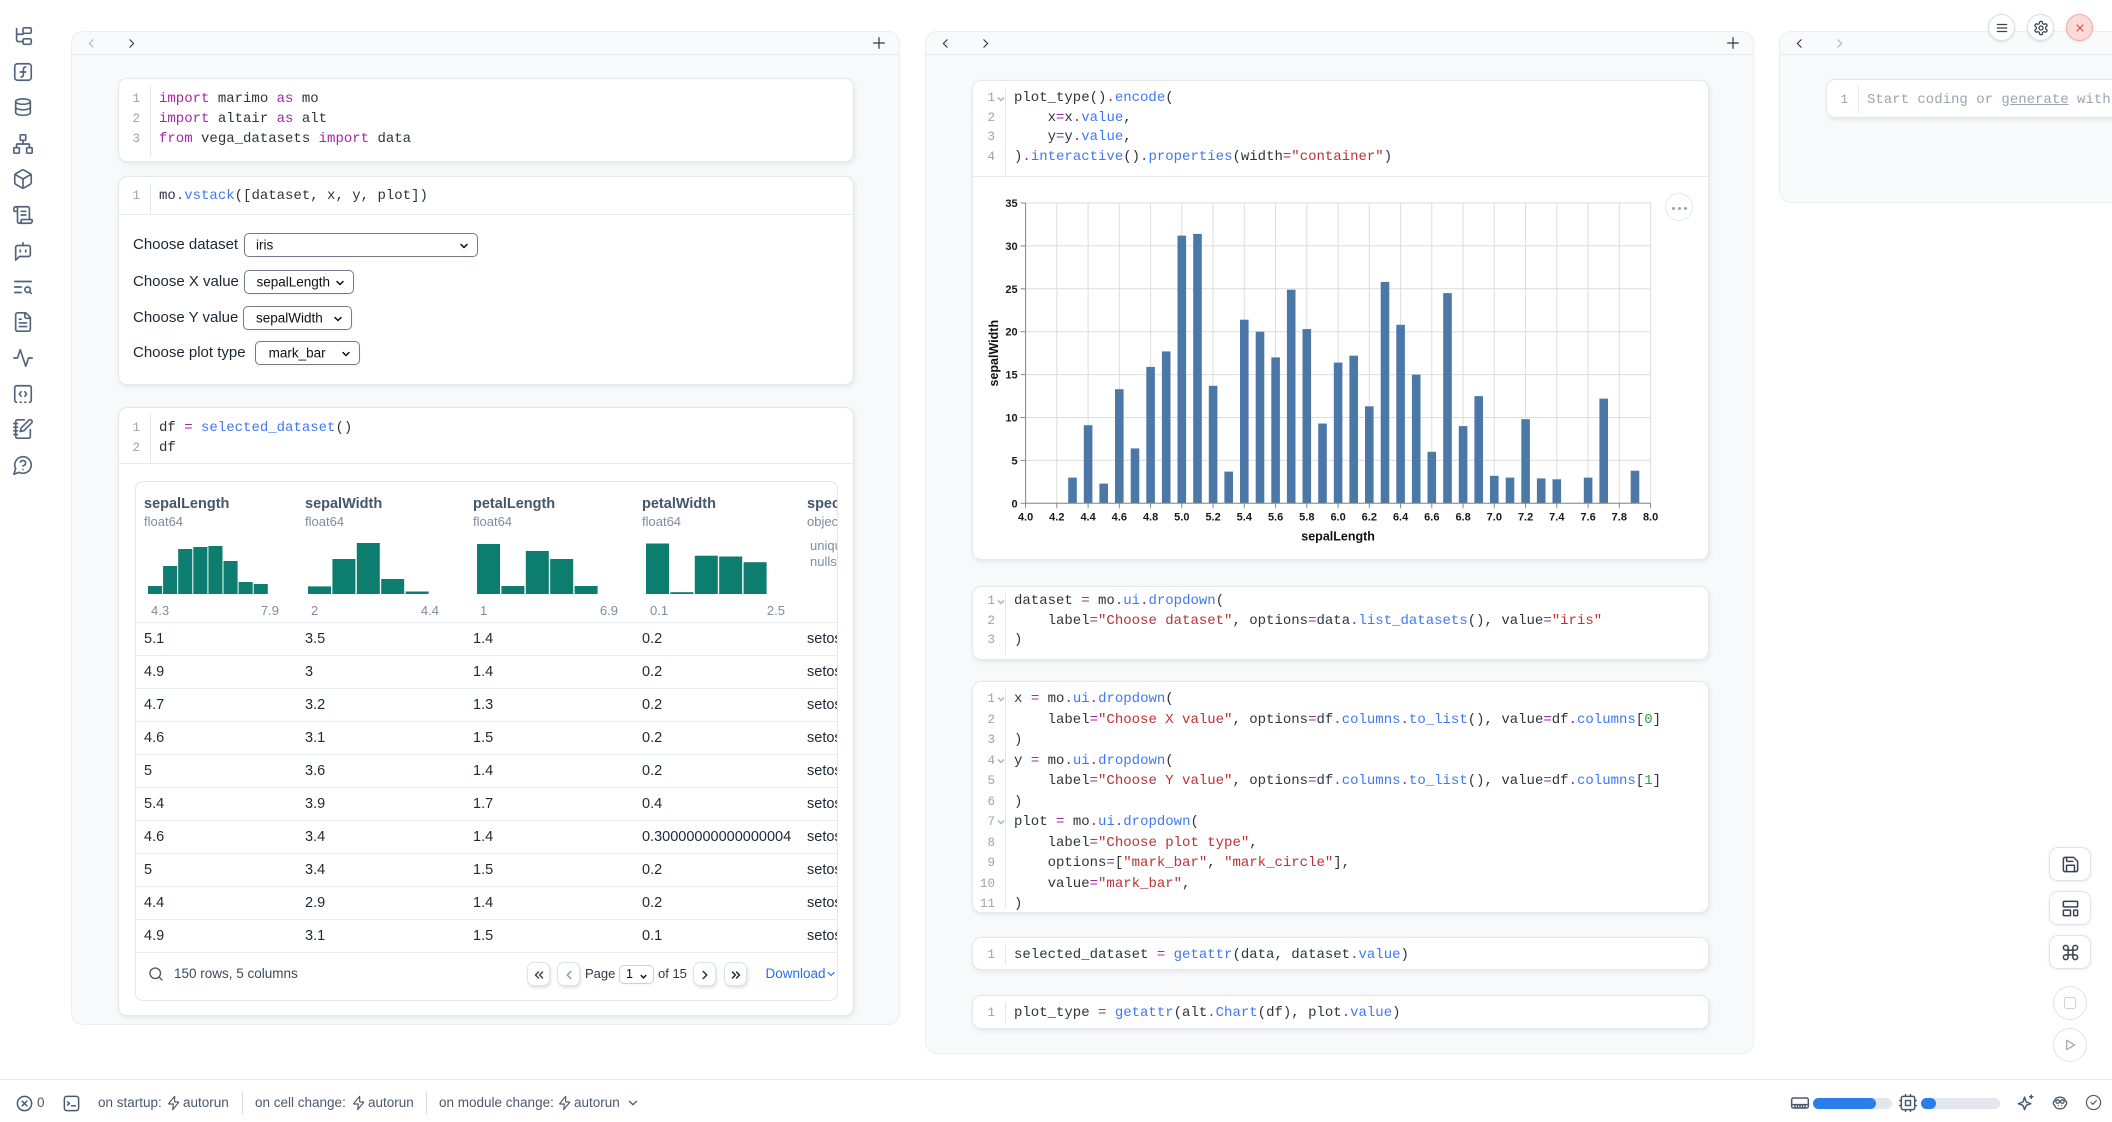  I want to click on svg-text: 5.2, so click(1212, 517).